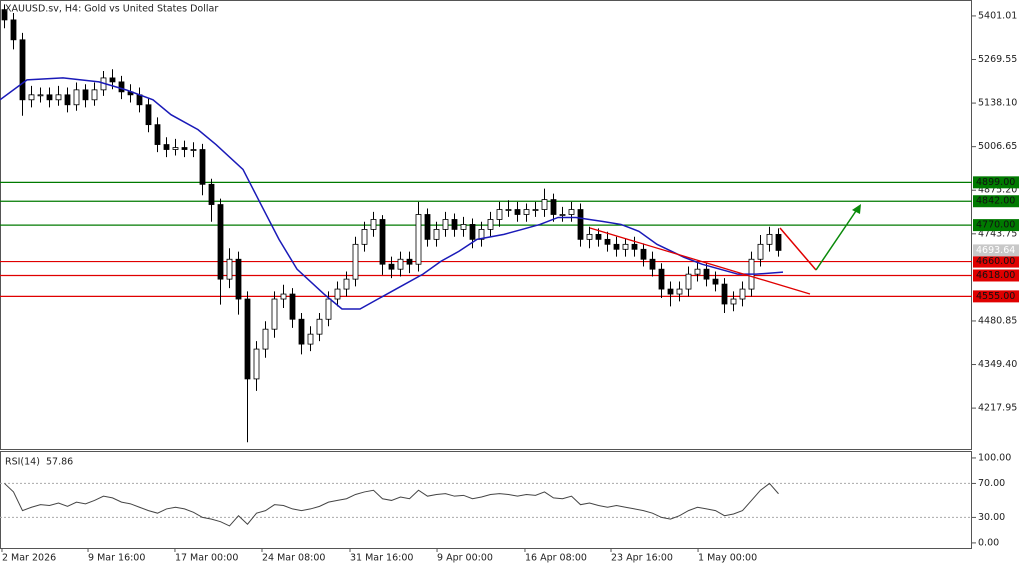 This screenshot has height=567, width=1024. I want to click on x-tick-label: 17 Mar 00:00, so click(206, 558).